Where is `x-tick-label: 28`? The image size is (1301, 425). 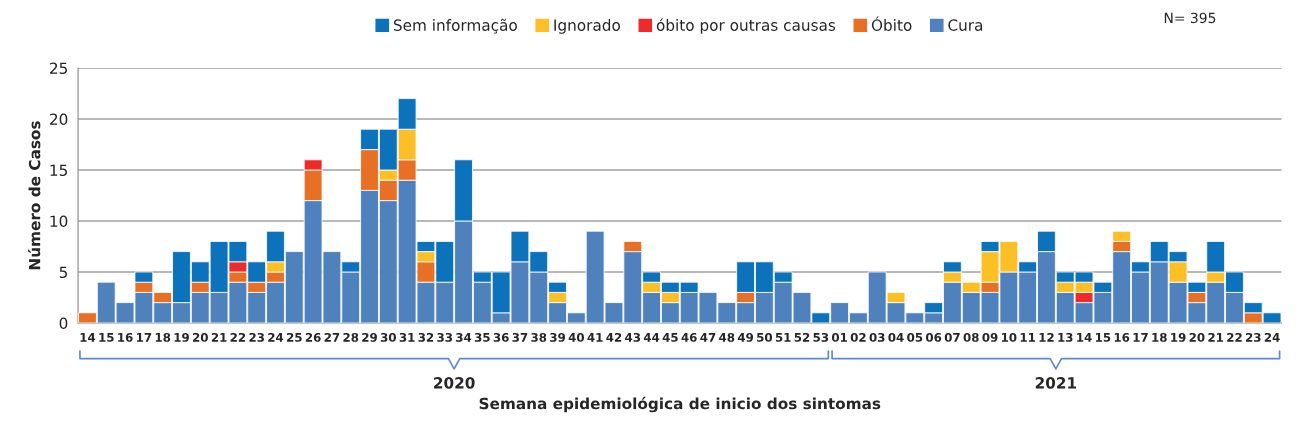 x-tick-label: 28 is located at coordinates (351, 337).